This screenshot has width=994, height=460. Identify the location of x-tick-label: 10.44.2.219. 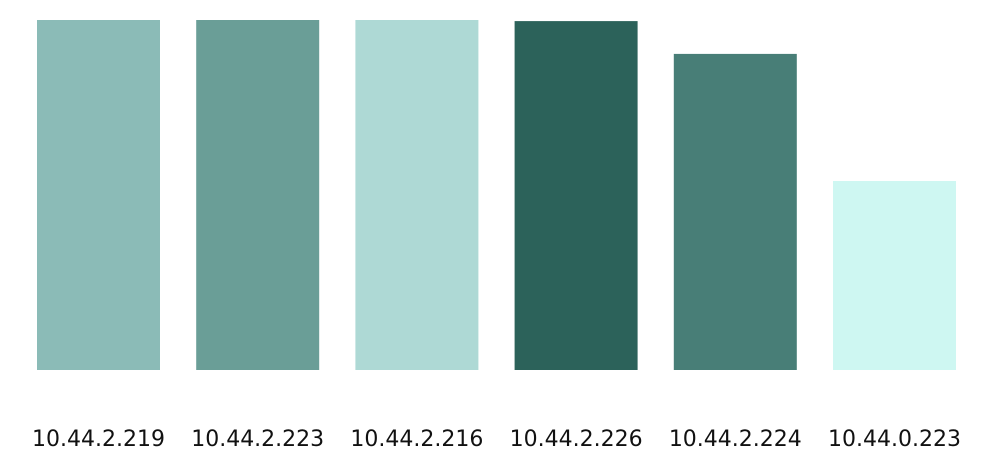
(98, 439).